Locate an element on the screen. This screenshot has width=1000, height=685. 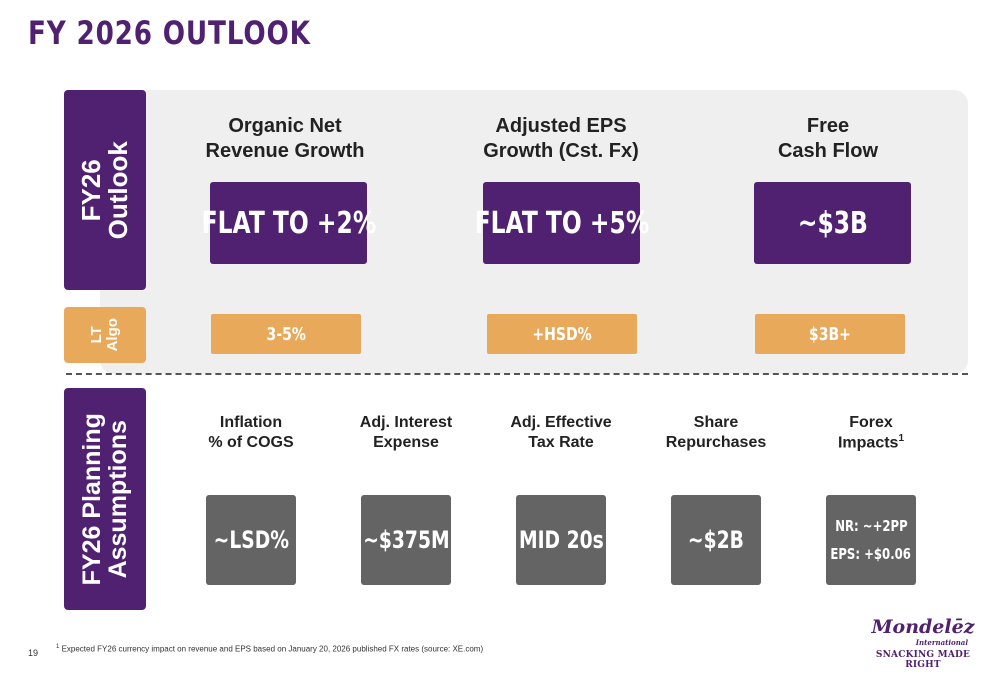
inflation-value-box: ~LSD% is located at coordinates (251, 540).